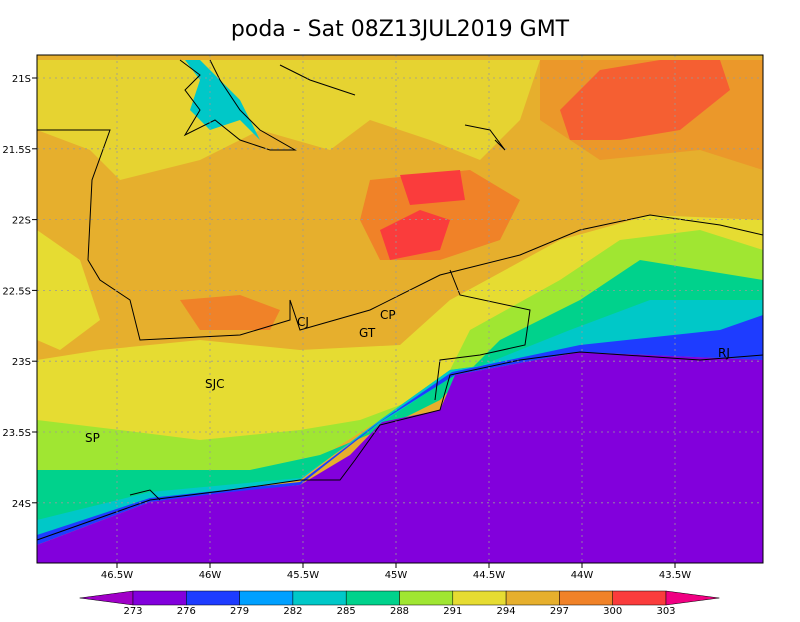 Image resolution: width=800 pixels, height=622 pixels. What do you see at coordinates (482, 335) in the screenshot?
I see `state-border` at bounding box center [482, 335].